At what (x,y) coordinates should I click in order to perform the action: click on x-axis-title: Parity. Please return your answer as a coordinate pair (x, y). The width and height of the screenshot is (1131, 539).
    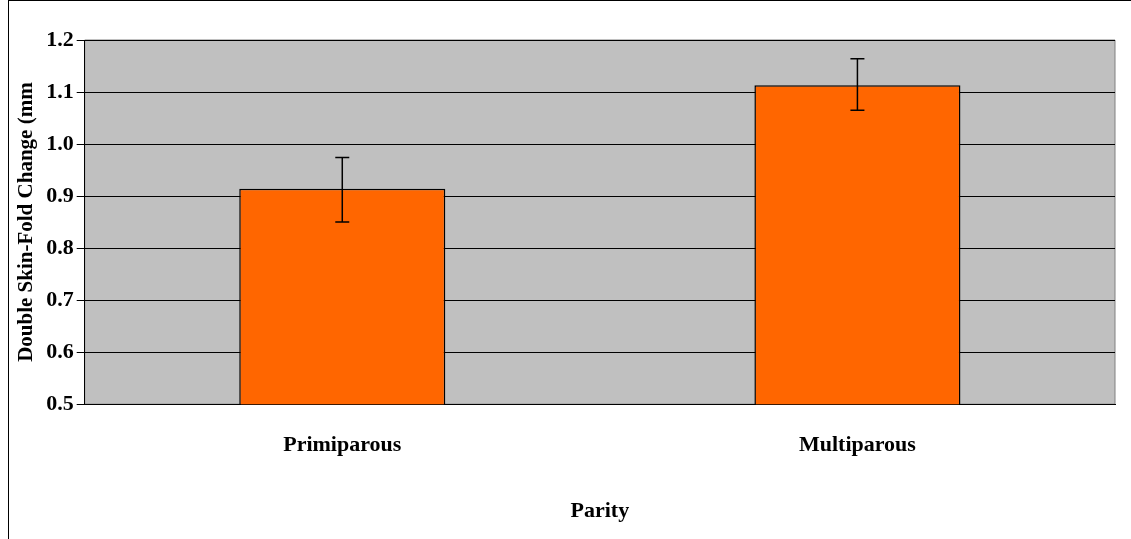
    Looking at the image, I should click on (600, 510).